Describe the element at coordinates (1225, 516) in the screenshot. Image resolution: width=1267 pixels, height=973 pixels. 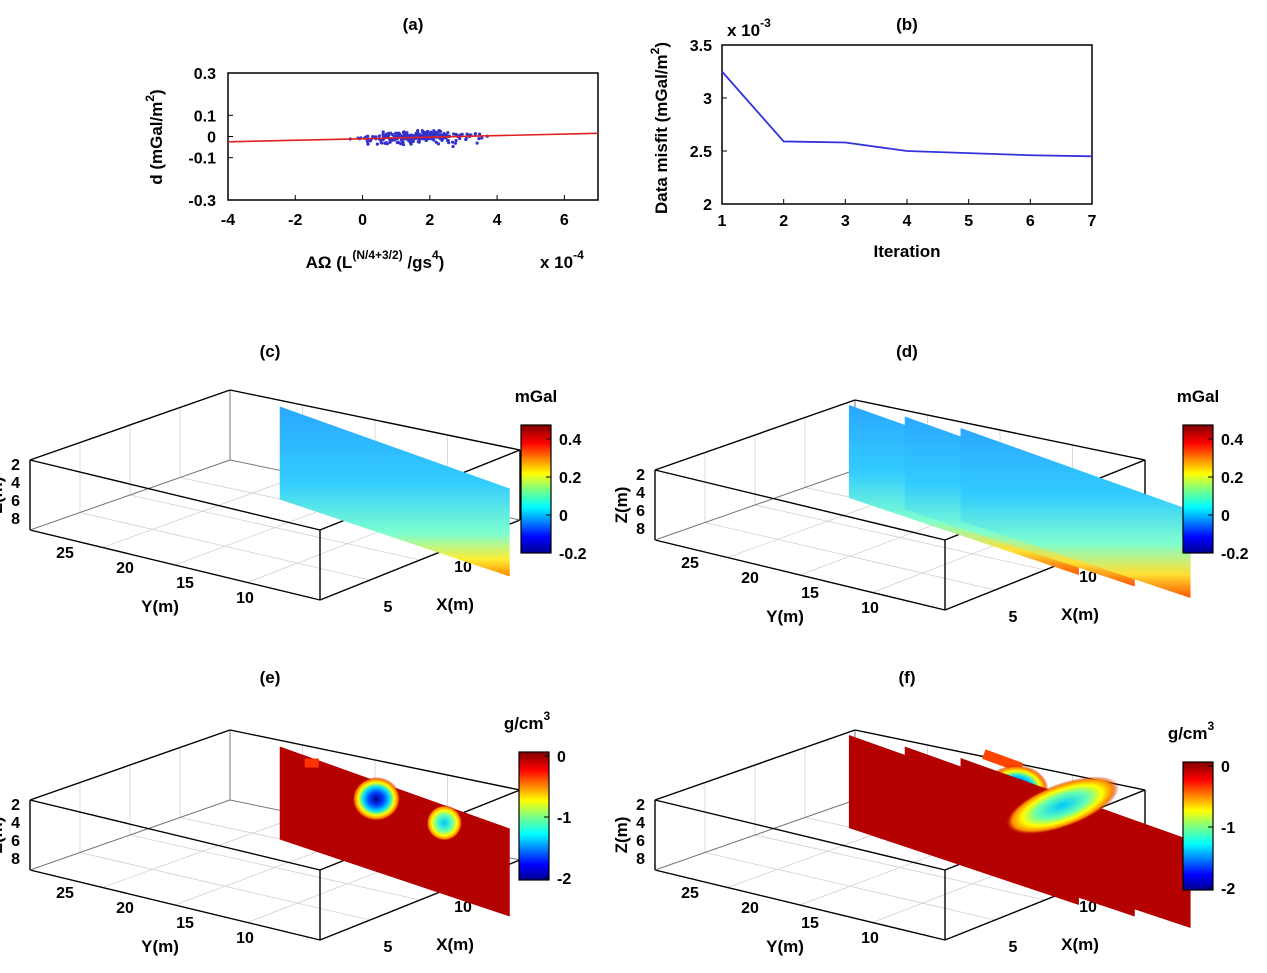
I see `colorbar-tick-label: 0` at that location.